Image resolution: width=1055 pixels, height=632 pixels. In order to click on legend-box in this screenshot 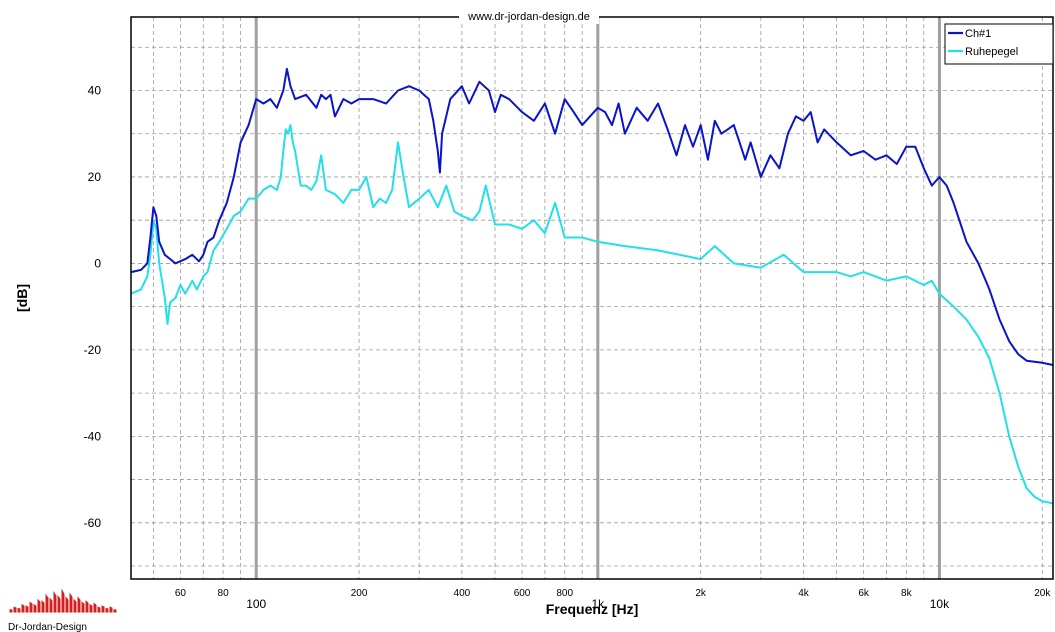, I will do `click(999, 44)`.